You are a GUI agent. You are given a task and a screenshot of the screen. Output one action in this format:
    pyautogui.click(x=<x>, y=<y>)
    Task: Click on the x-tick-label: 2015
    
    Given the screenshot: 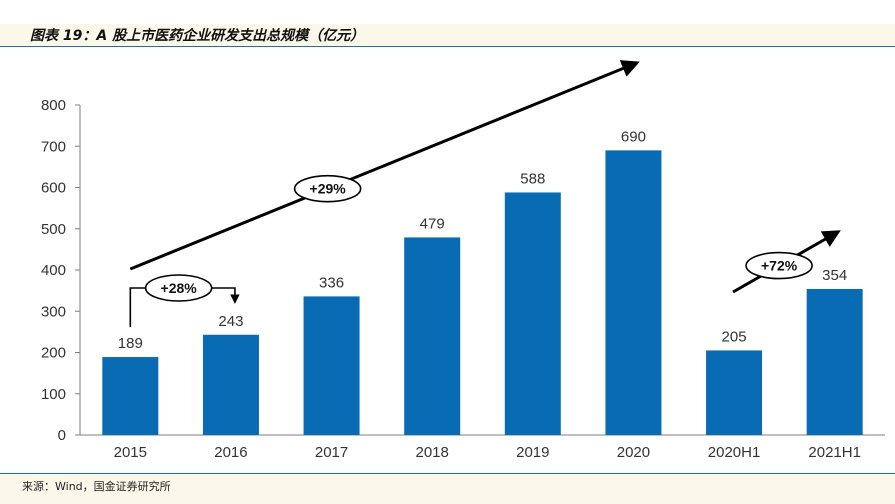 What is the action you would take?
    pyautogui.click(x=130, y=452)
    